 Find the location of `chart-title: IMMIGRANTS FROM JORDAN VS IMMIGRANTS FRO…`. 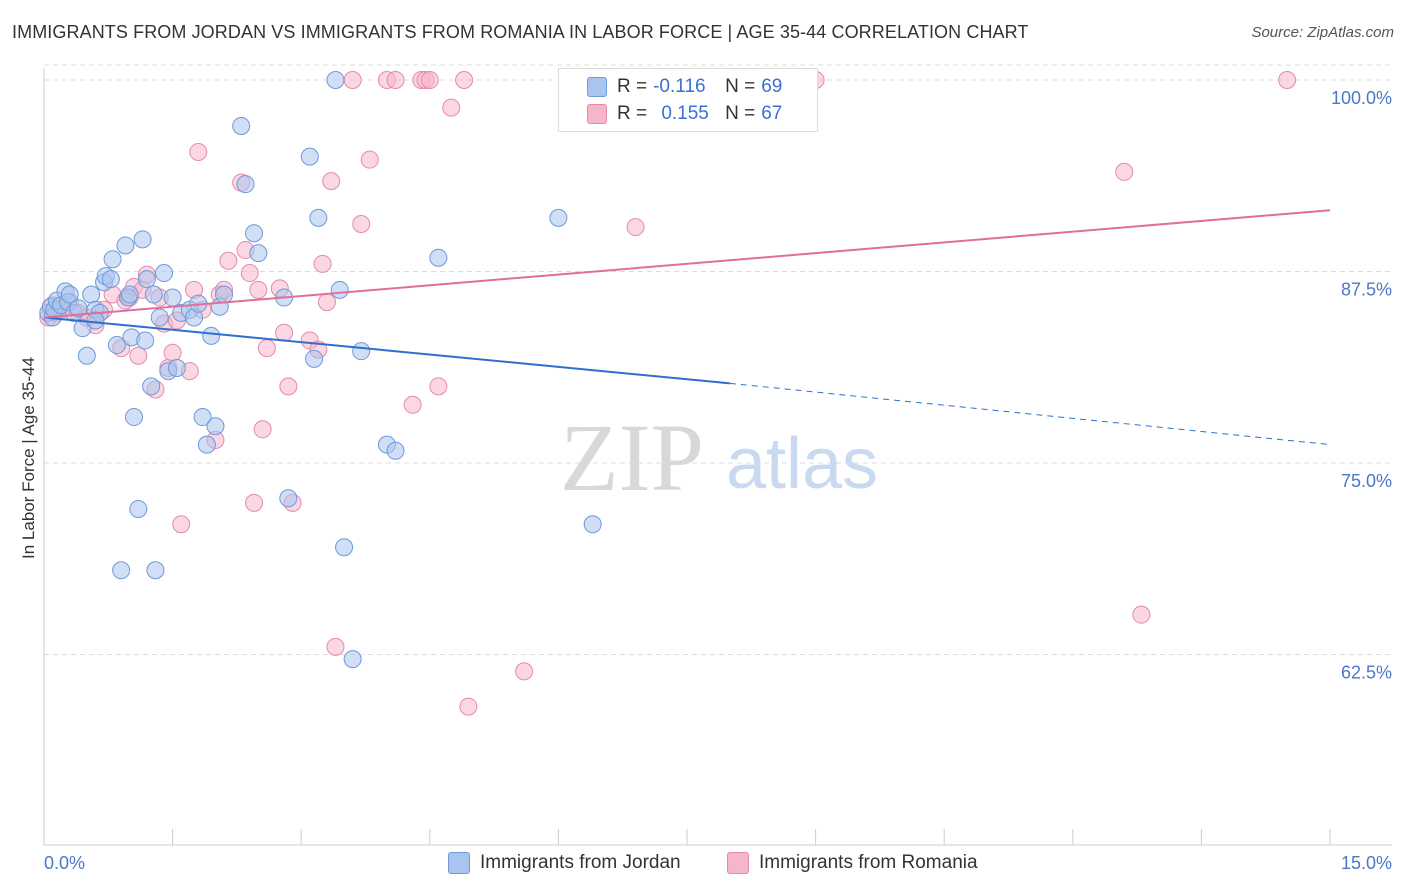

chart-title: IMMIGRANTS FROM JORDAN VS IMMIGRANTS FRO… is located at coordinates (520, 32).